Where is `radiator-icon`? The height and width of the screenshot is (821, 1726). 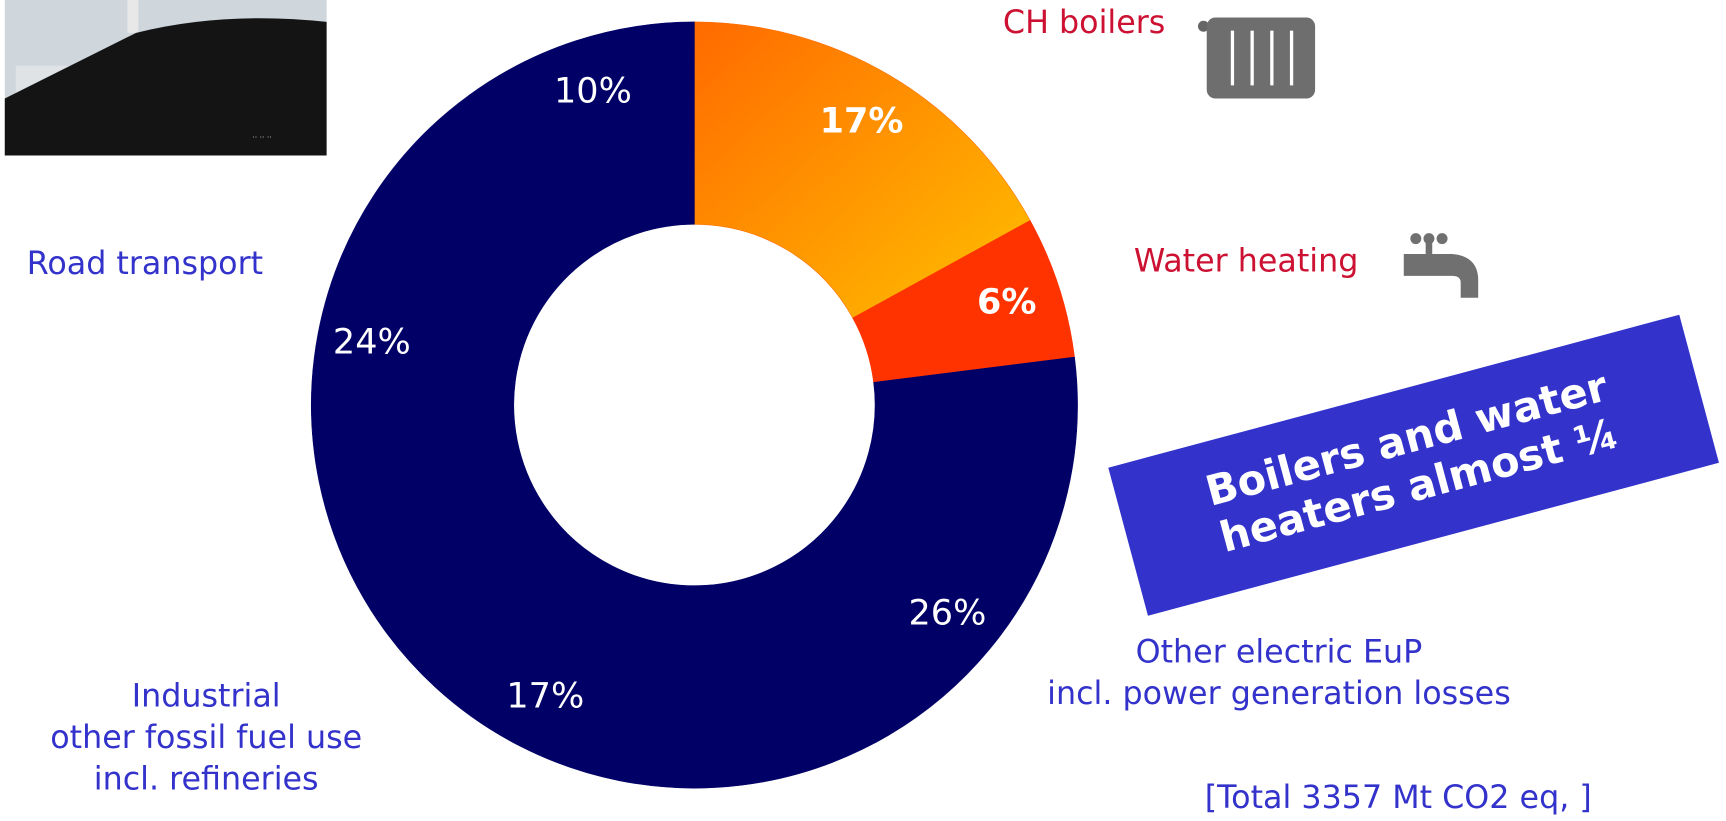
radiator-icon is located at coordinates (1256, 58).